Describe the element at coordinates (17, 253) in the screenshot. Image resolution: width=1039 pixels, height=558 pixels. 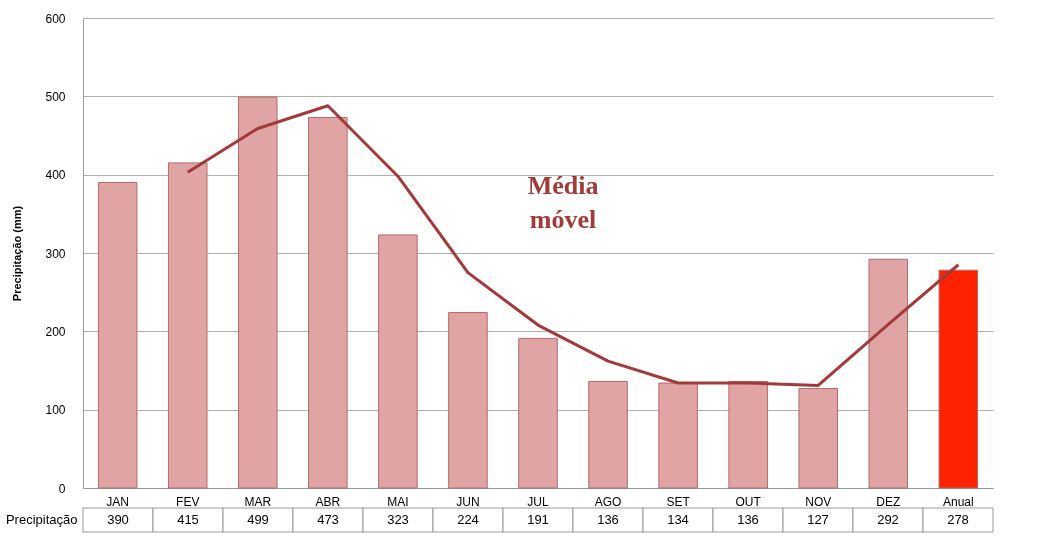
I see `y-axis-title: Precipitação (mm)` at that location.